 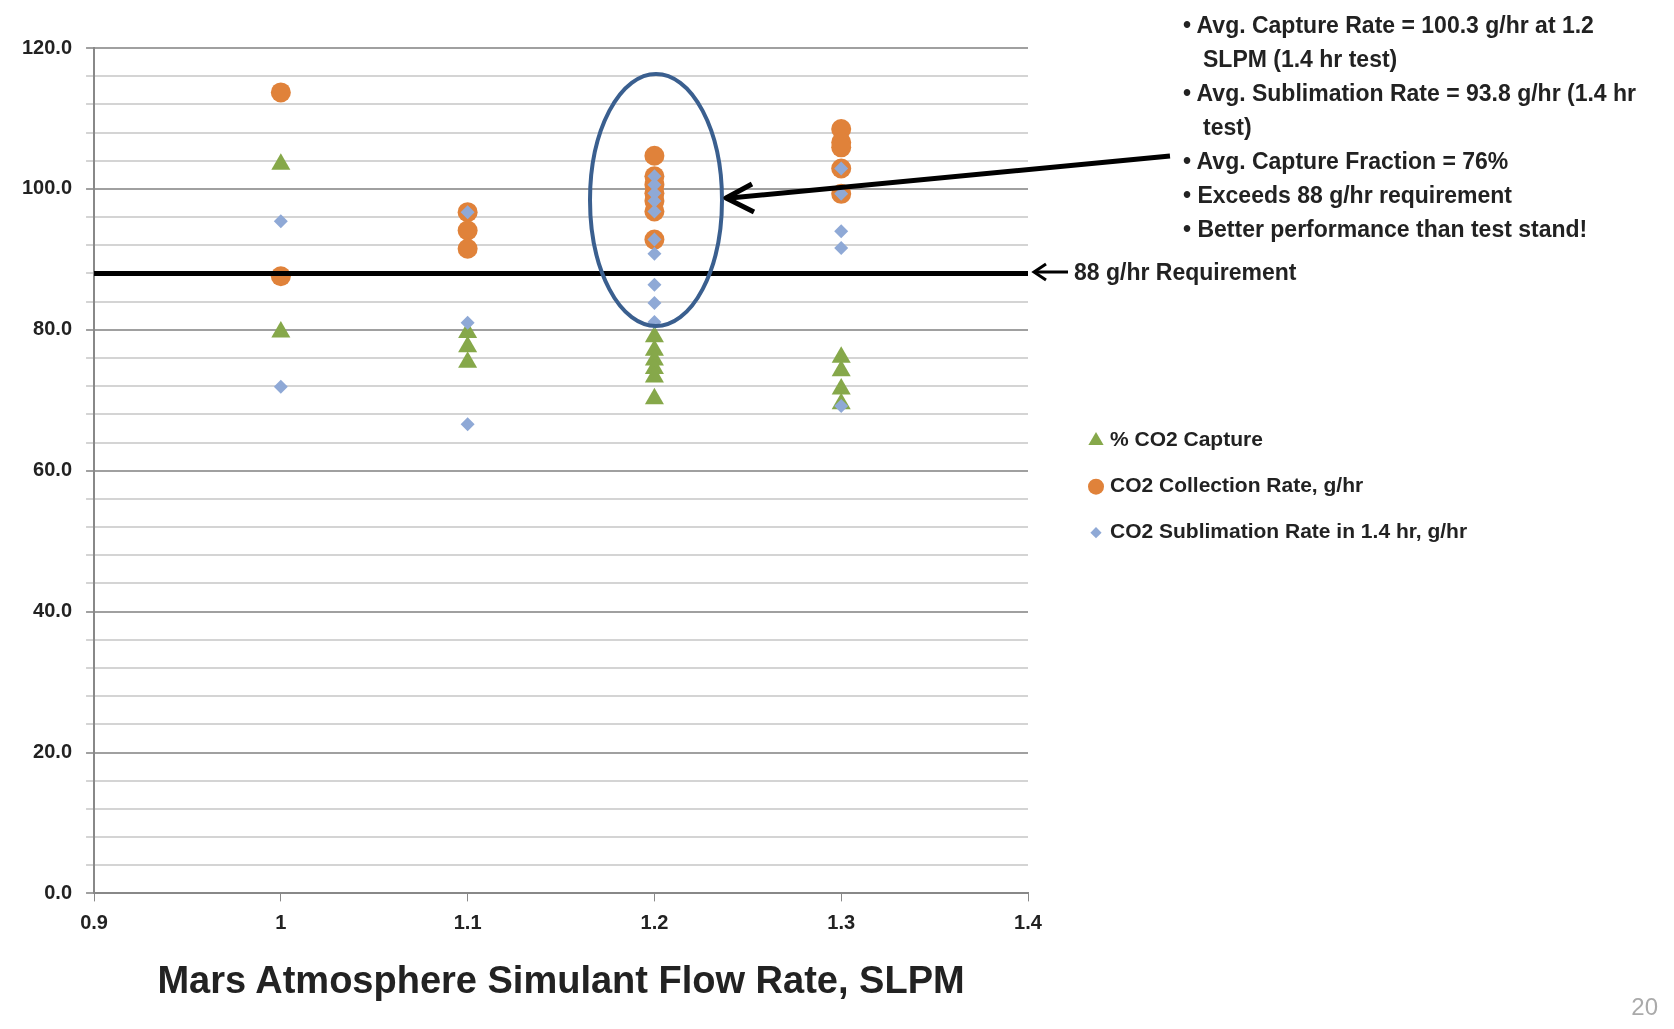 I want to click on x-tick-label: 1.1, so click(x=467, y=921).